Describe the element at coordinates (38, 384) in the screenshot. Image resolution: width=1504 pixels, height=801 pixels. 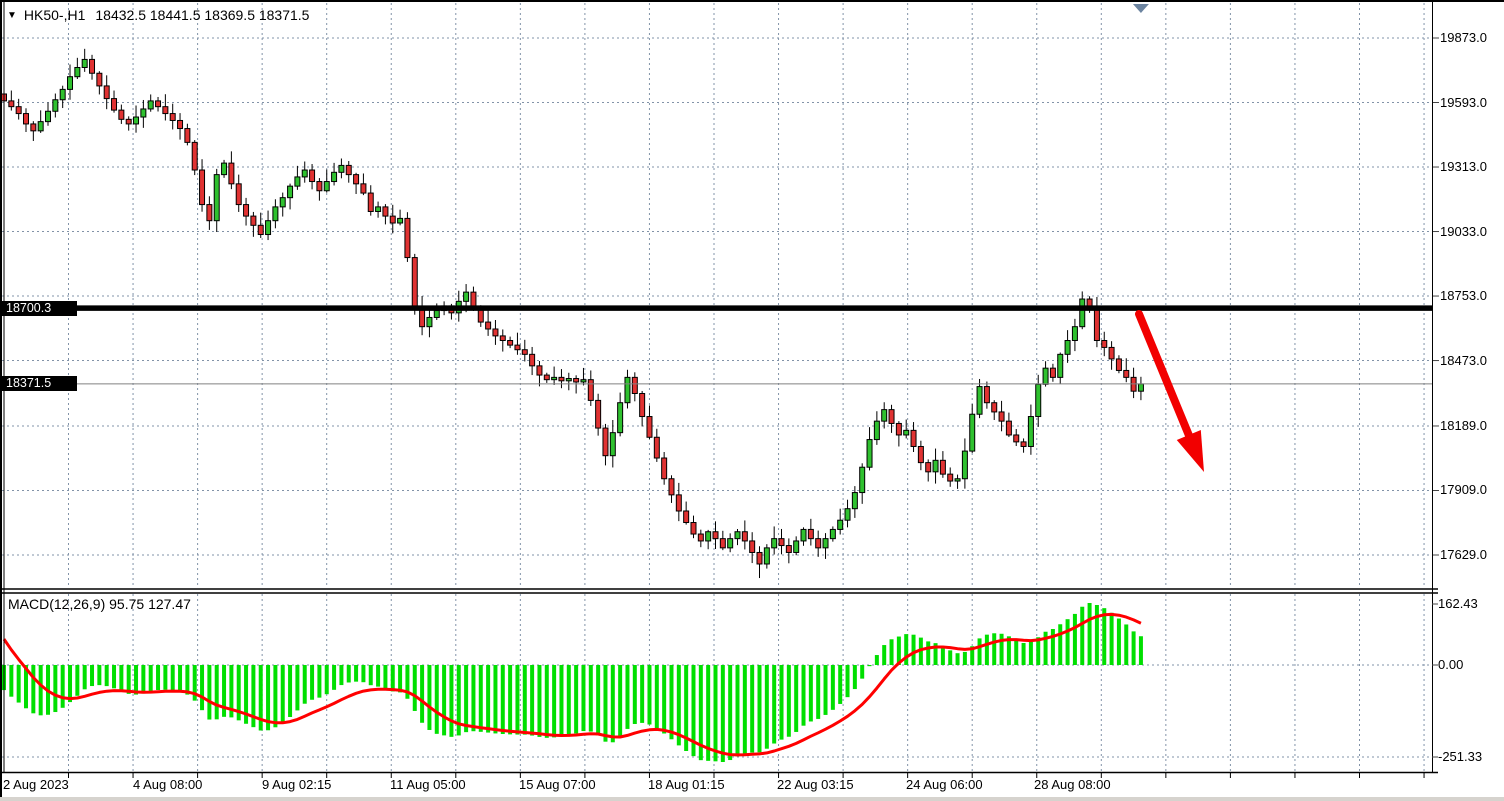
I see `current-price-plate: 18371.5` at that location.